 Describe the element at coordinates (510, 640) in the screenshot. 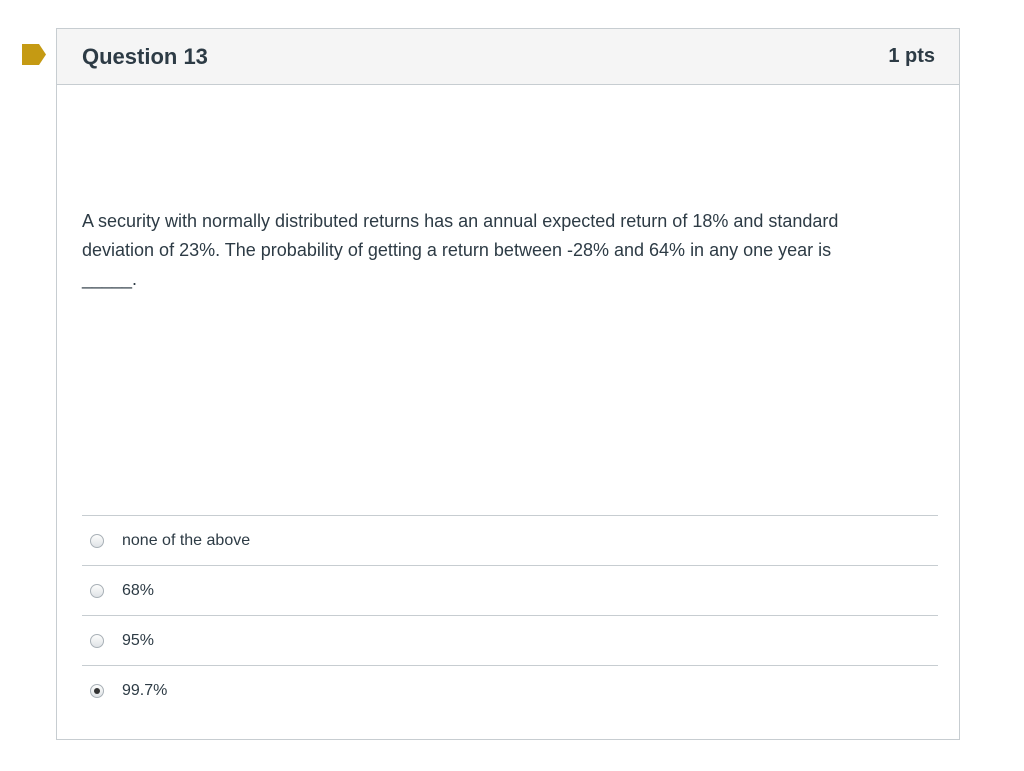

I see `answer-option: 95%` at that location.